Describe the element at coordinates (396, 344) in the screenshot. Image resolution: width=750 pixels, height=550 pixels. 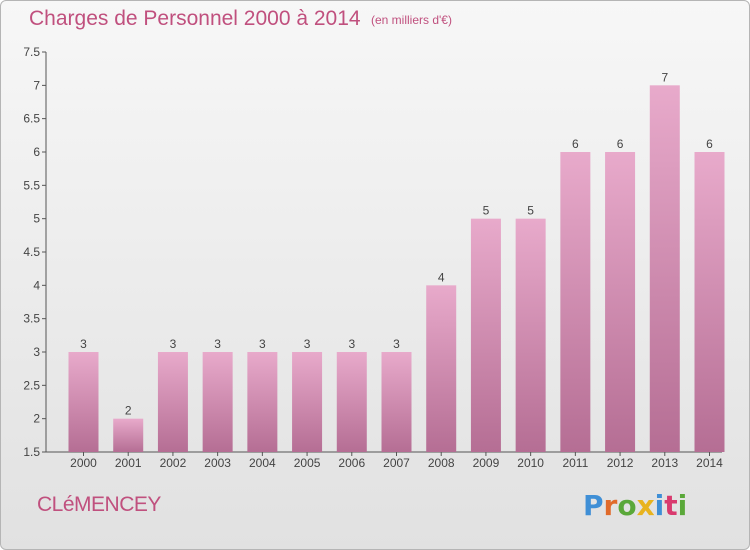
I see `data-label-2007: 3` at that location.